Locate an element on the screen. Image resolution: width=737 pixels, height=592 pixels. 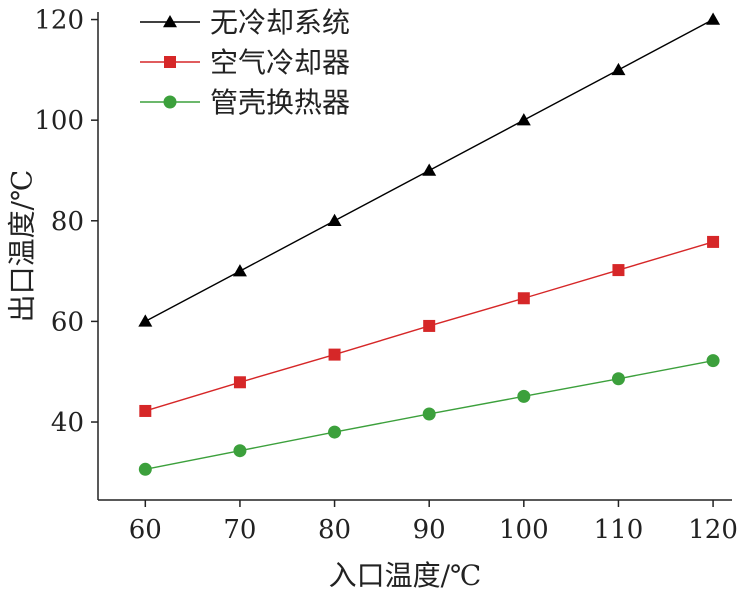
y-ticks: 40 60 80 100 120 is located at coordinates (66, 222).